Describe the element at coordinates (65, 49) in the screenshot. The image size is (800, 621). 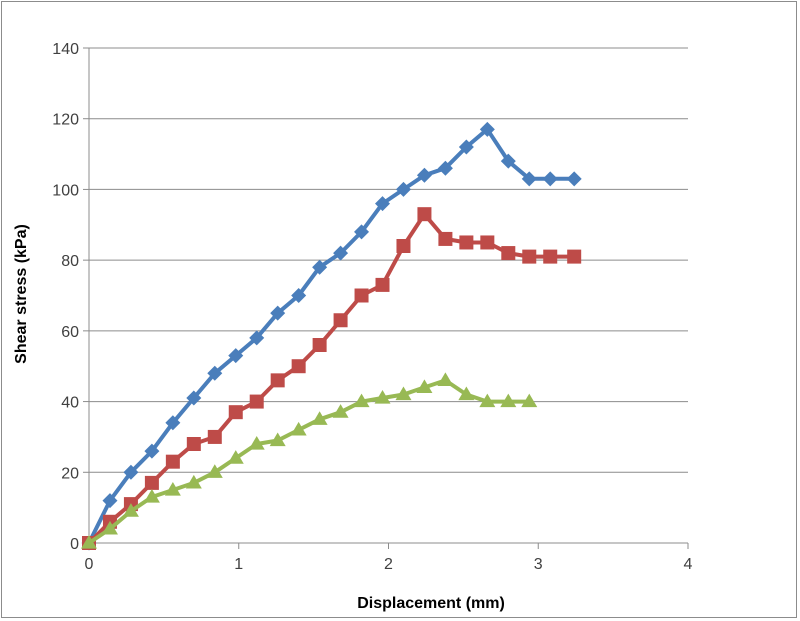
I see `y-tick-label: 140` at that location.